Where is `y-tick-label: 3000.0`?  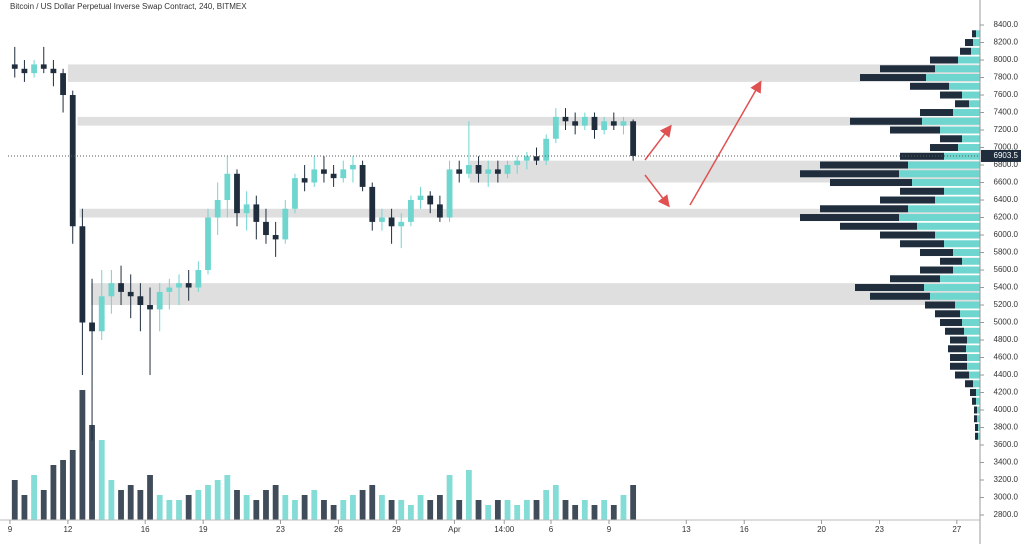
y-tick-label: 3000.0 is located at coordinates (1006, 497).